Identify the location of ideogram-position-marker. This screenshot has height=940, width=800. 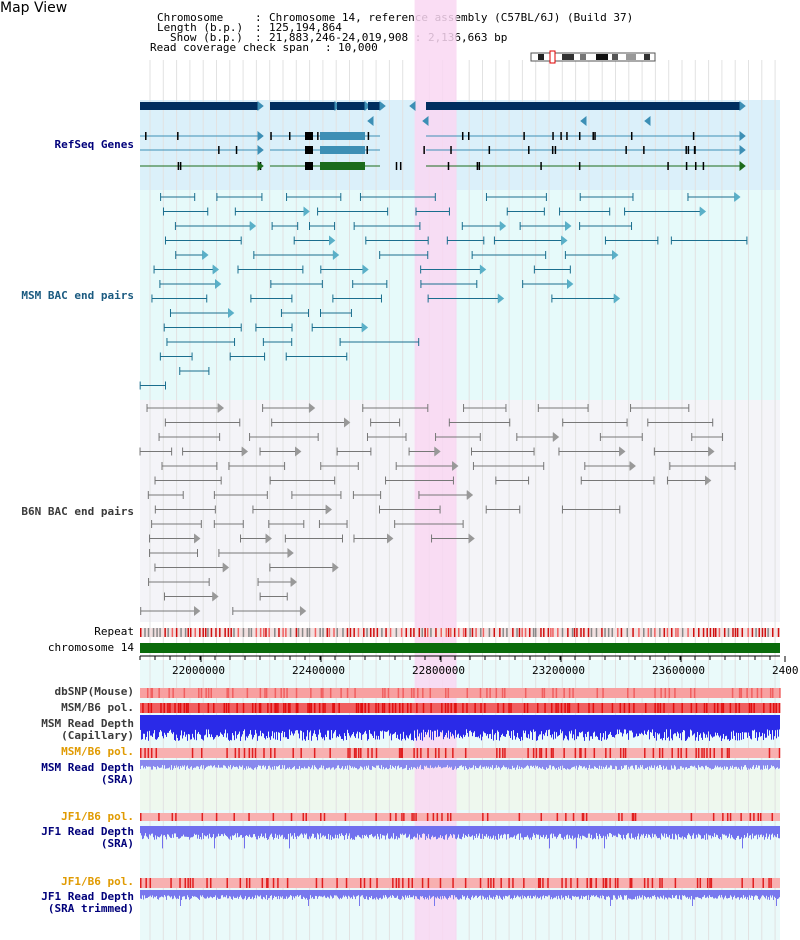
(552, 57).